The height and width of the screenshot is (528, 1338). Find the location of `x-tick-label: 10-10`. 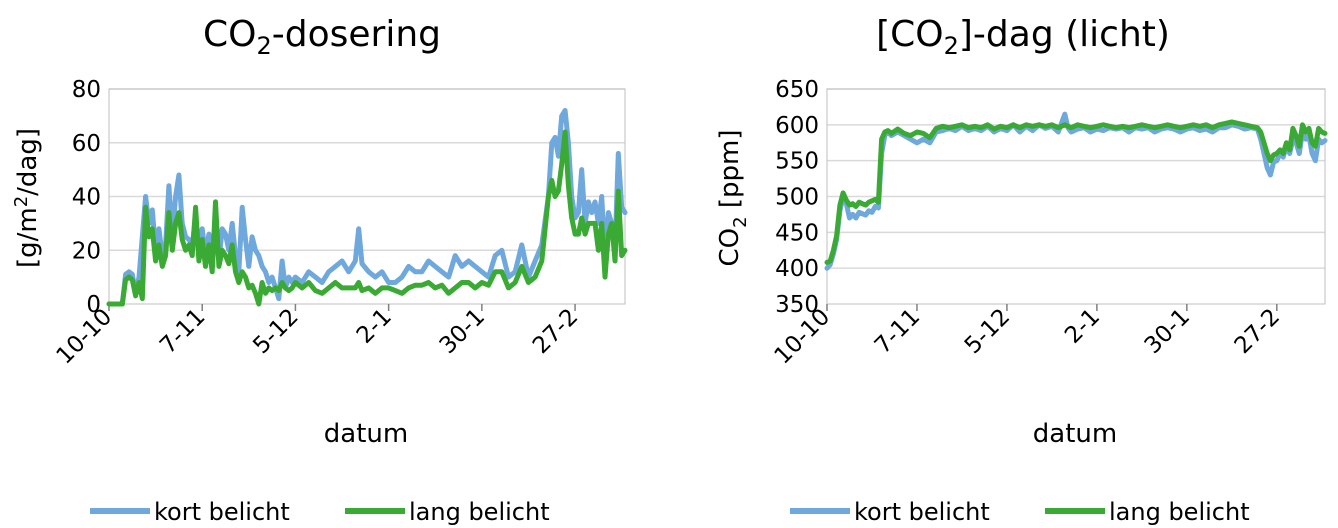

x-tick-label: 10-10 is located at coordinates (85, 337).